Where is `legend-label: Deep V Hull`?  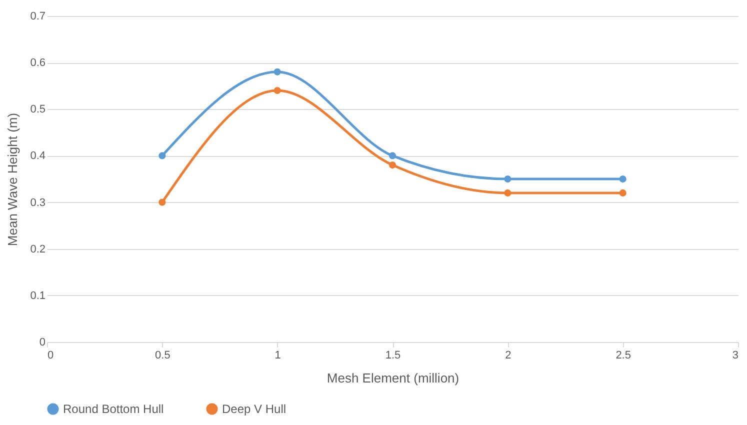
legend-label: Deep V Hull is located at coordinates (254, 409).